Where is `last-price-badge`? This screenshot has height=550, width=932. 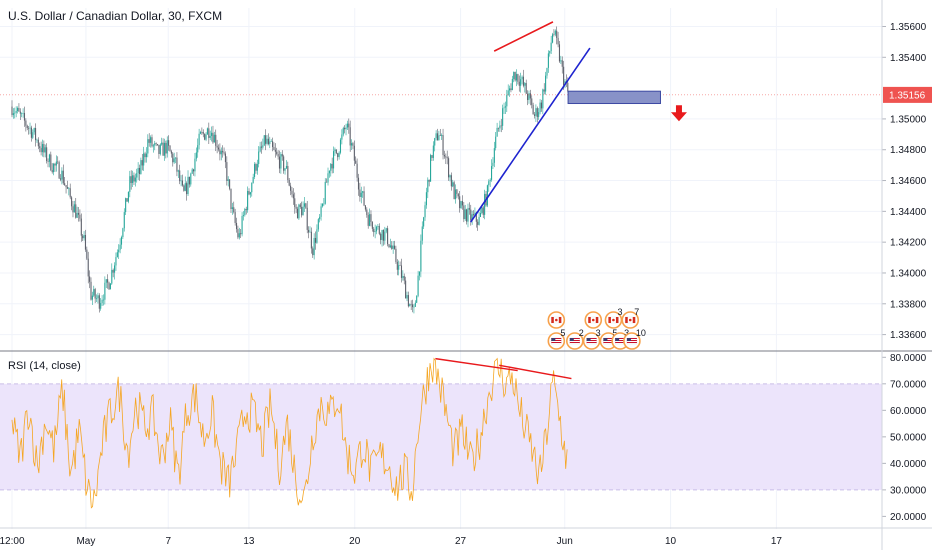
last-price-badge is located at coordinates (907, 94).